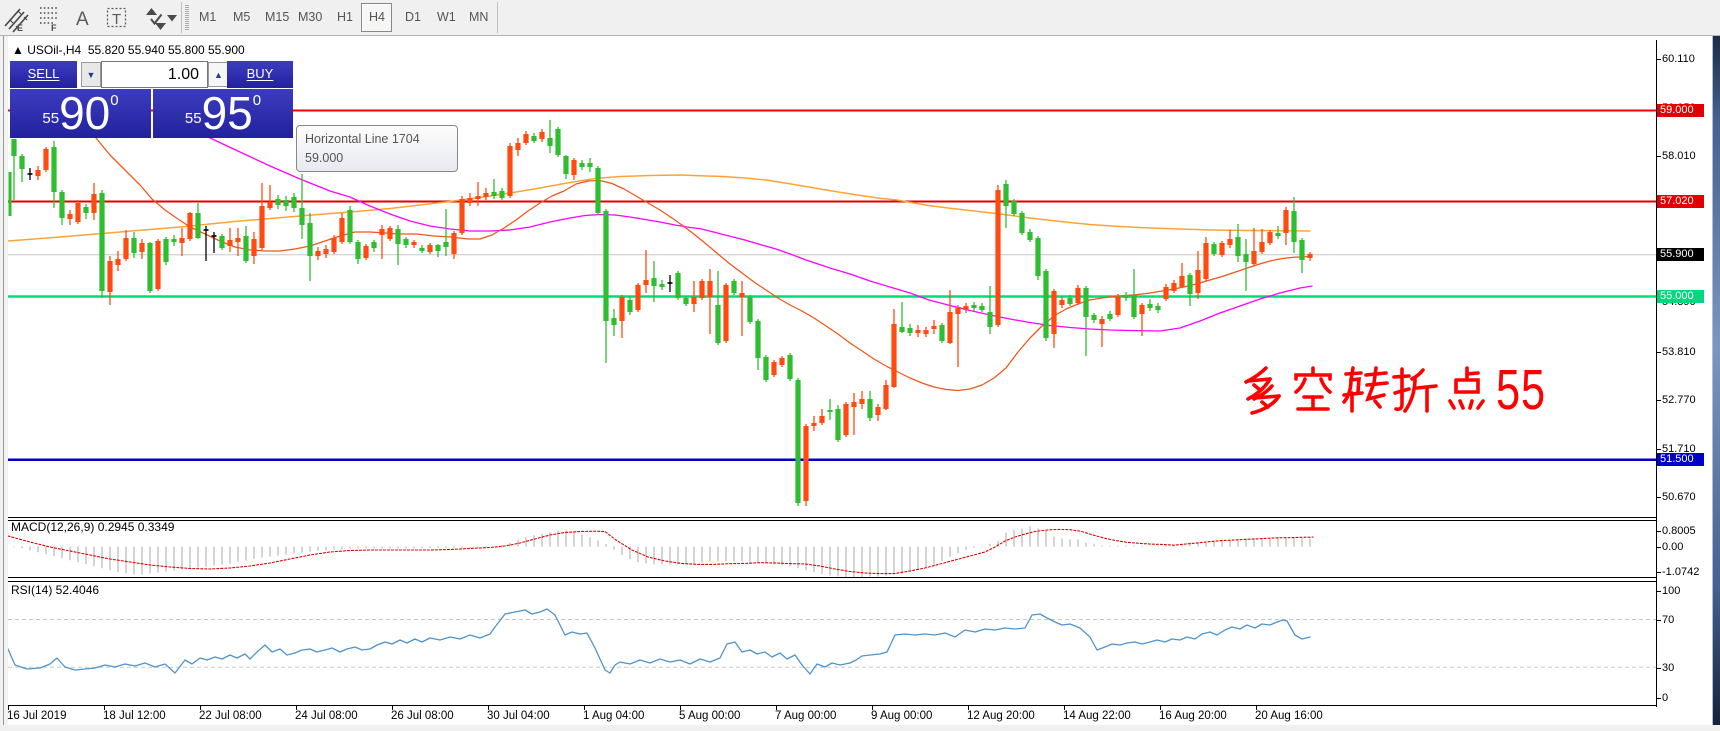 This screenshot has height=731, width=1720. What do you see at coordinates (20, 28) in the screenshot?
I see `svg-text: E` at bounding box center [20, 28].